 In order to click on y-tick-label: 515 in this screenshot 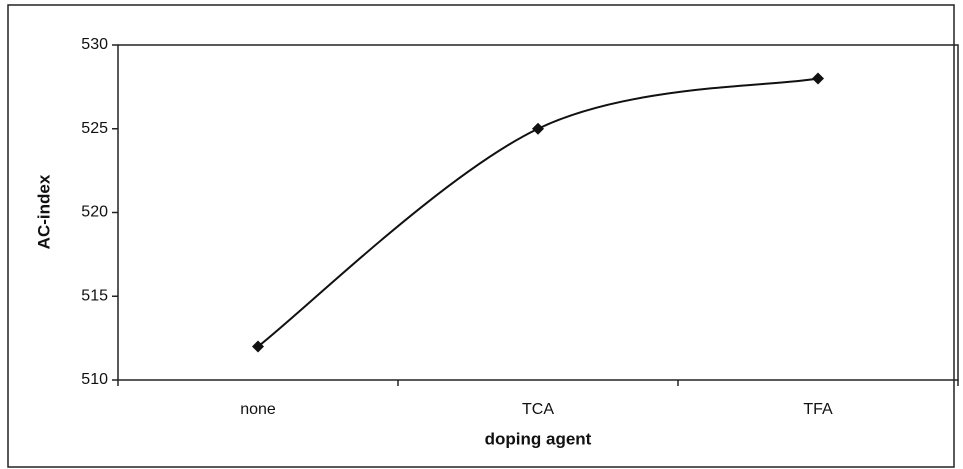, I will do `click(94, 295)`.